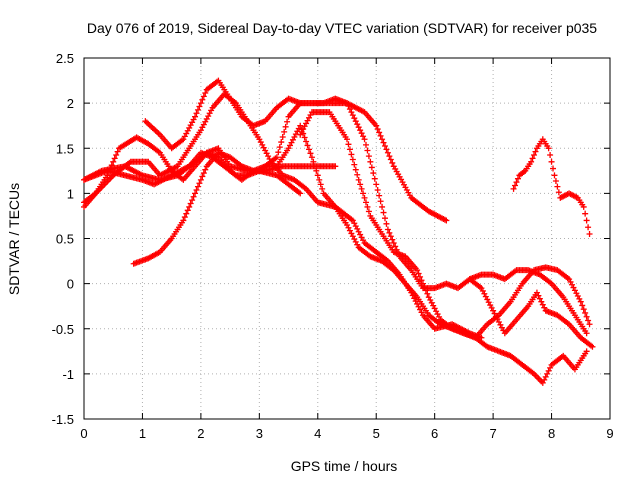  I want to click on y-axis-label: SDTVAR / TECUs, so click(14, 239).